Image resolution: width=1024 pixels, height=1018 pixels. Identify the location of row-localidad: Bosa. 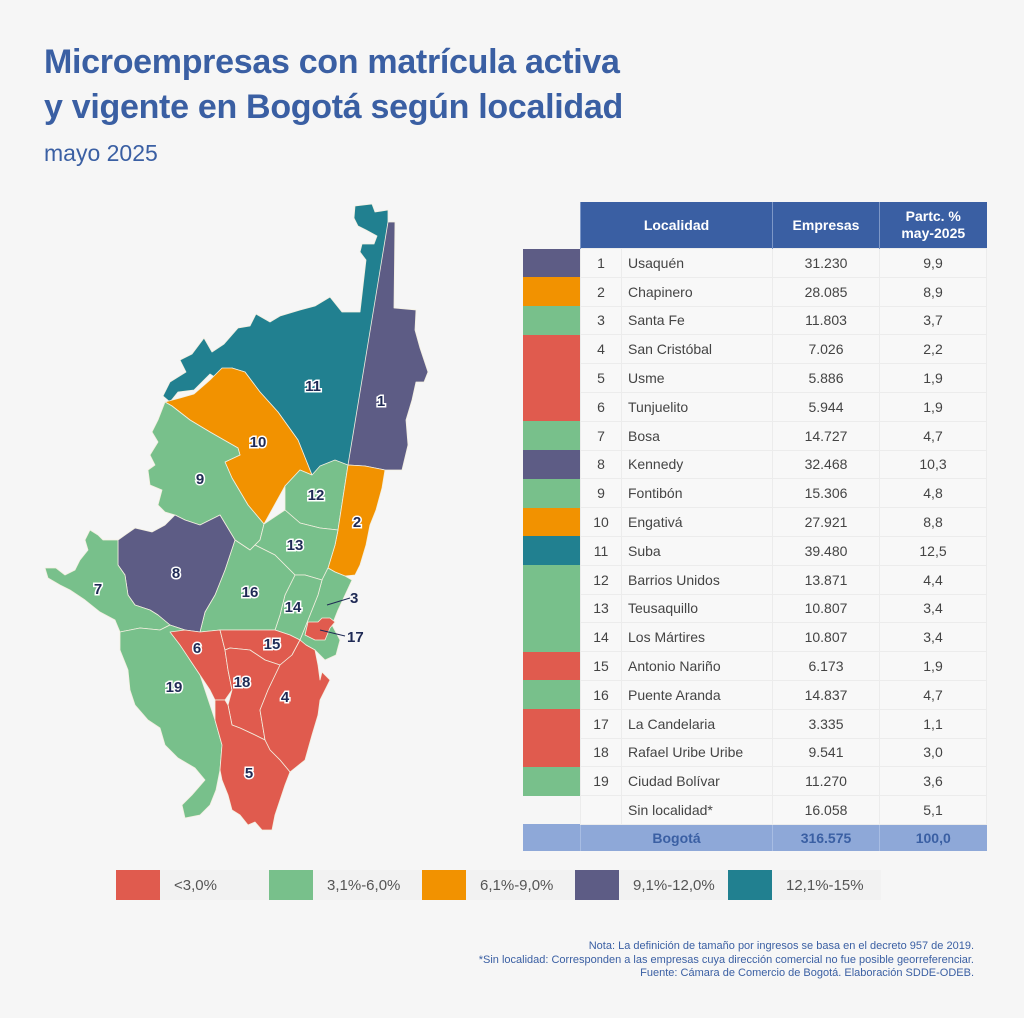
(697, 435).